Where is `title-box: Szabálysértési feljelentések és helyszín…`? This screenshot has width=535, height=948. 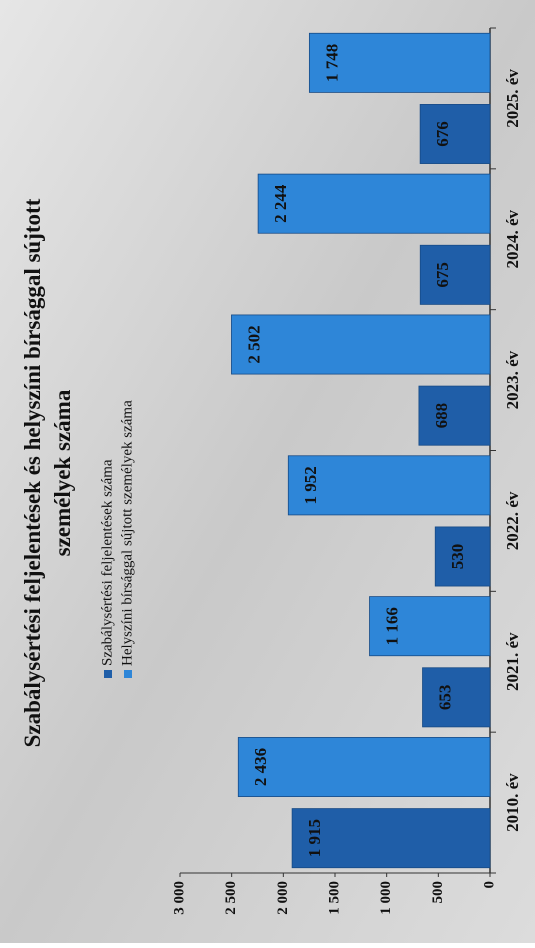 title-box: Szabálysértési feljelentések és helyszín… is located at coordinates (47, 473).